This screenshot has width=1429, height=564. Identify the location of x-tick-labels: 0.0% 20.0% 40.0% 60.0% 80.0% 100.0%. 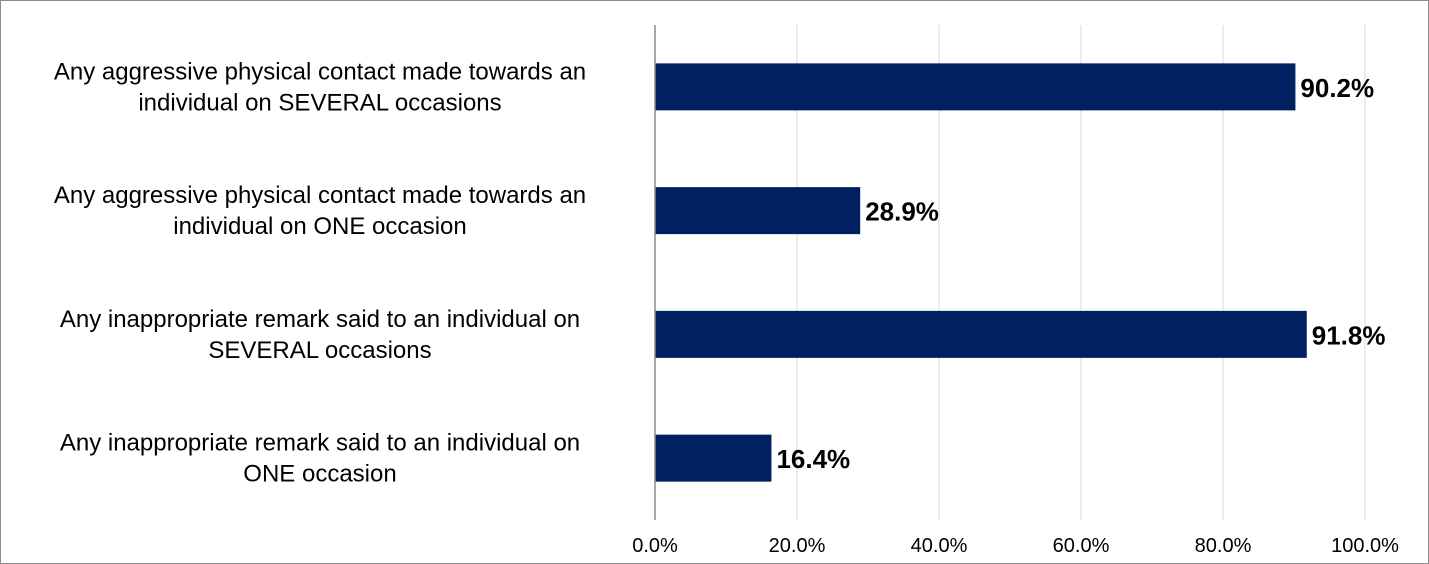
(1015, 546).